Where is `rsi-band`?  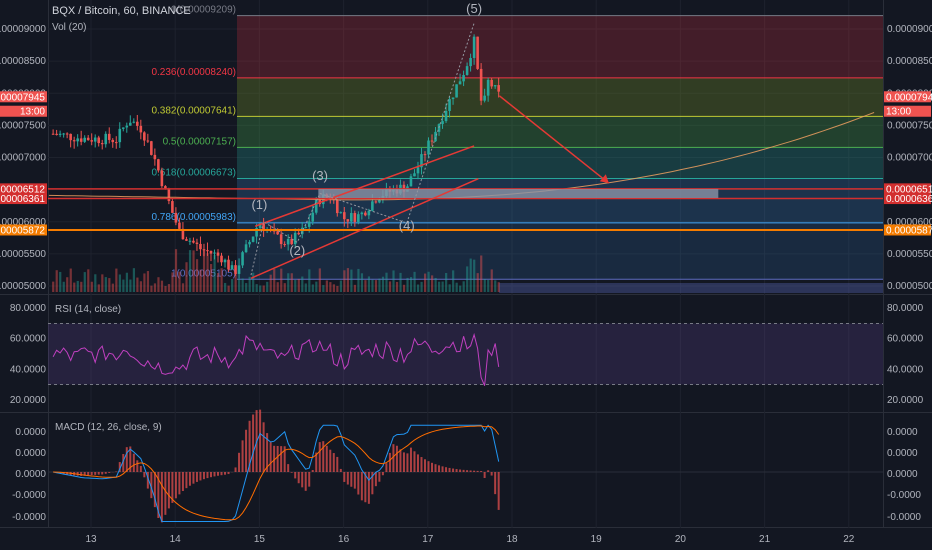
rsi-band is located at coordinates (465, 354).